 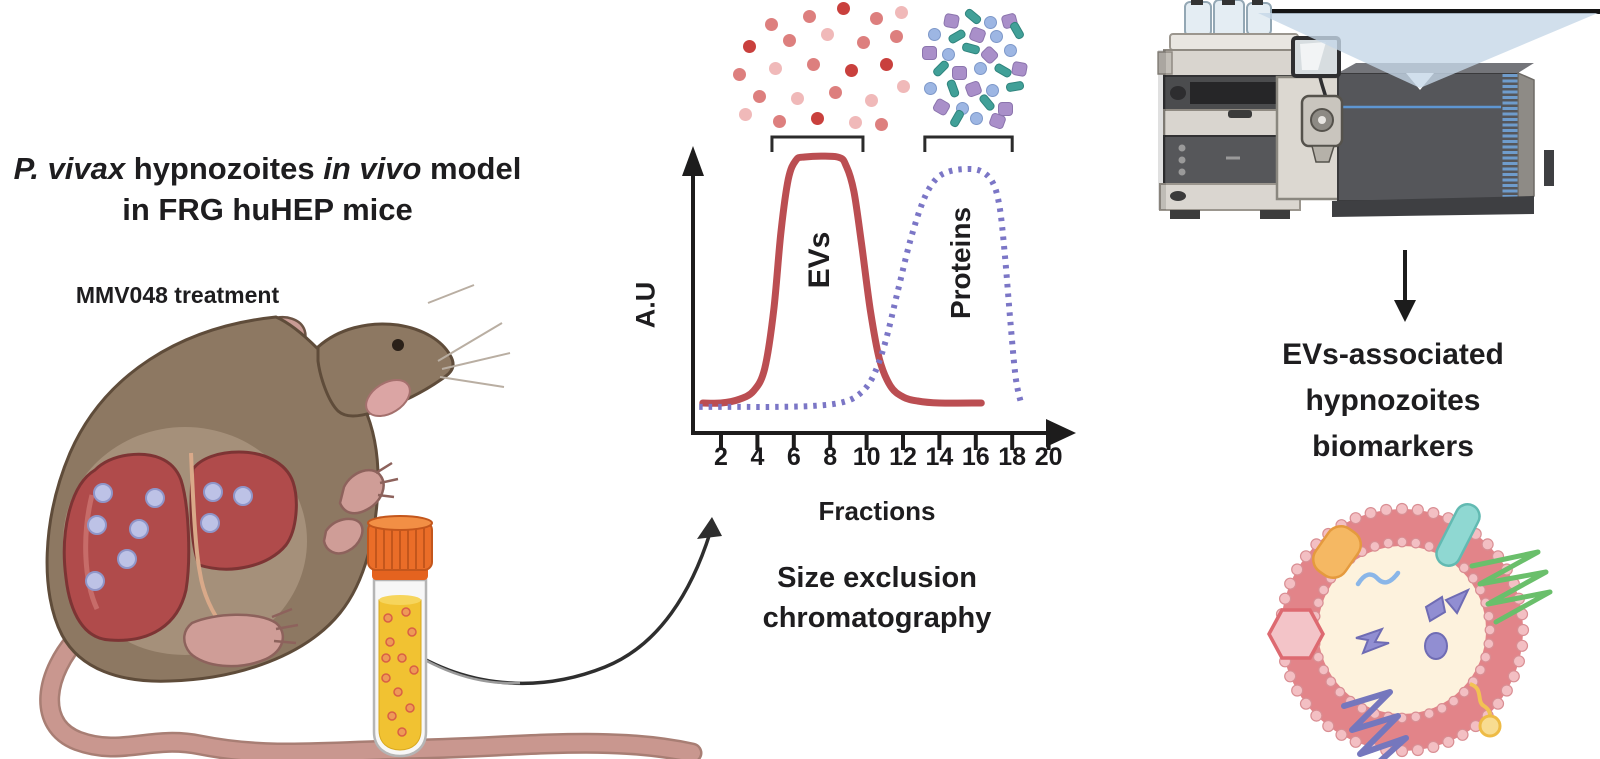 What do you see at coordinates (267, 209) in the screenshot?
I see `model-title-line2: in FRG huHEP mice` at bounding box center [267, 209].